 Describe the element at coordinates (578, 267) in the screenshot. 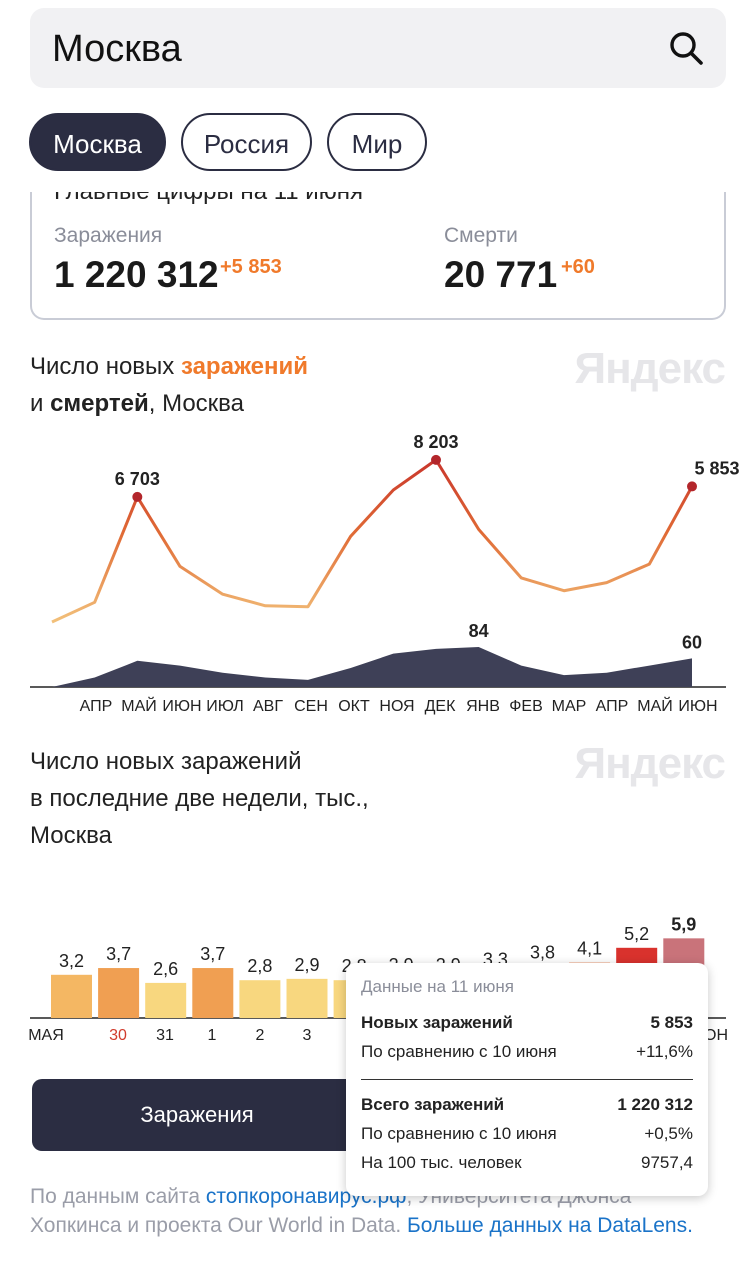

I see `deaths-delta: +60` at that location.